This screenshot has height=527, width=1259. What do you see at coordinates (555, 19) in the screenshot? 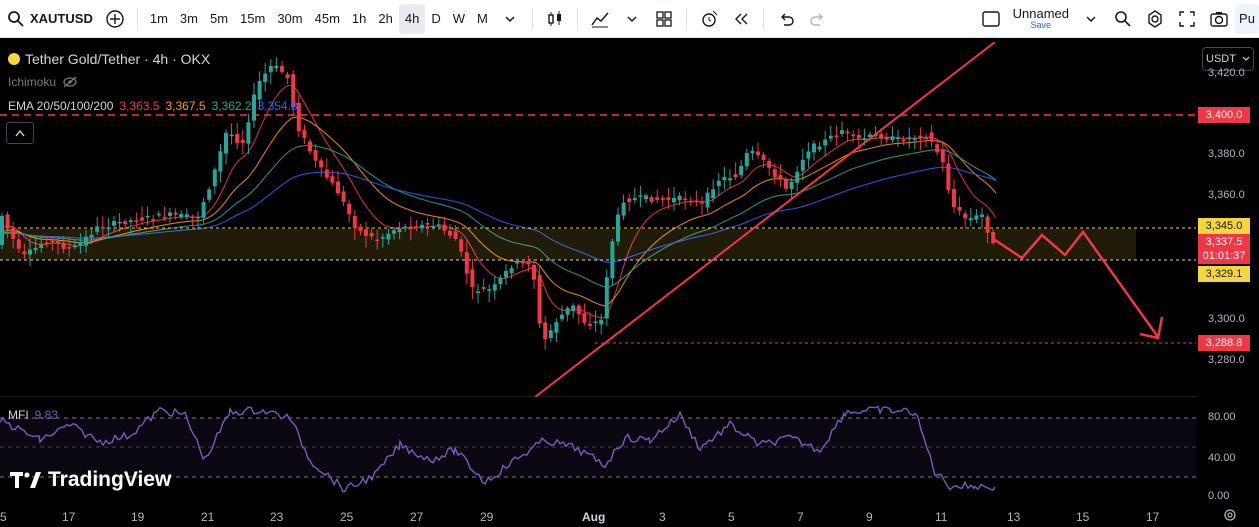
I see `chart-type-button` at bounding box center [555, 19].